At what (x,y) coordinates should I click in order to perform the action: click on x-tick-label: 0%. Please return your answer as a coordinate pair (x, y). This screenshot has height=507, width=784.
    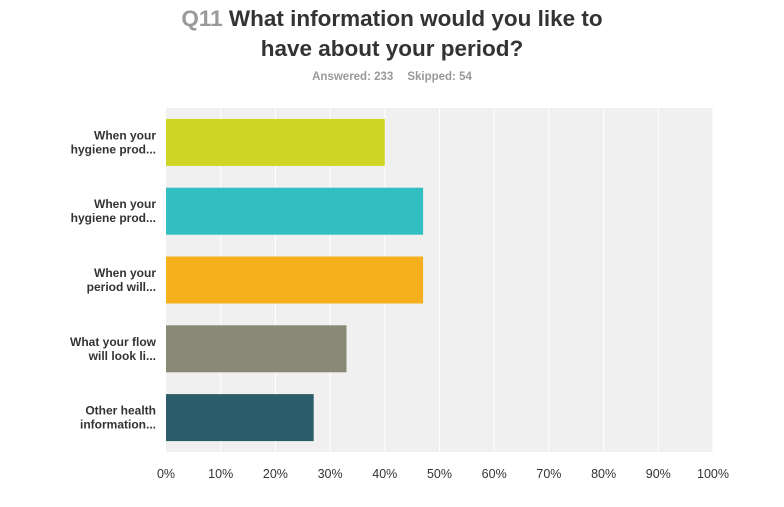
    Looking at the image, I should click on (166, 474).